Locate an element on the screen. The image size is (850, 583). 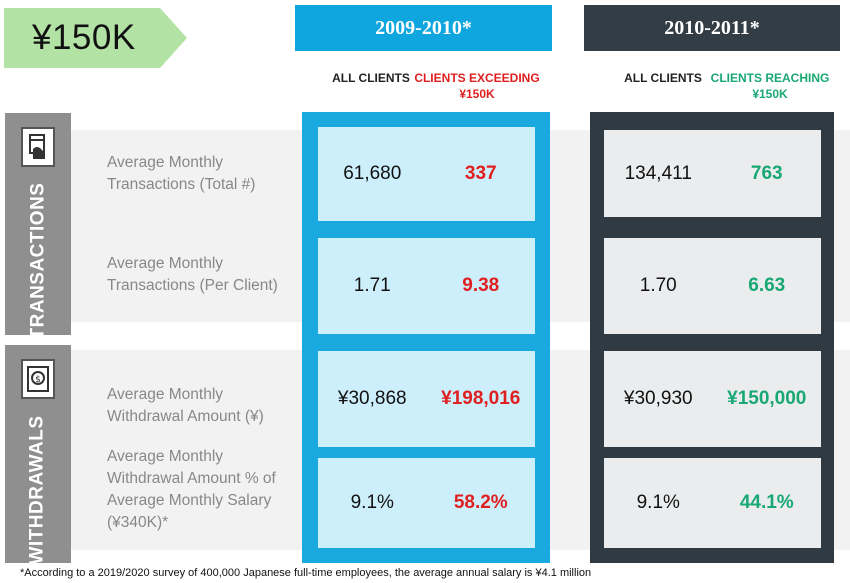
p2-row-4-all: 9.1% is located at coordinates (658, 502).